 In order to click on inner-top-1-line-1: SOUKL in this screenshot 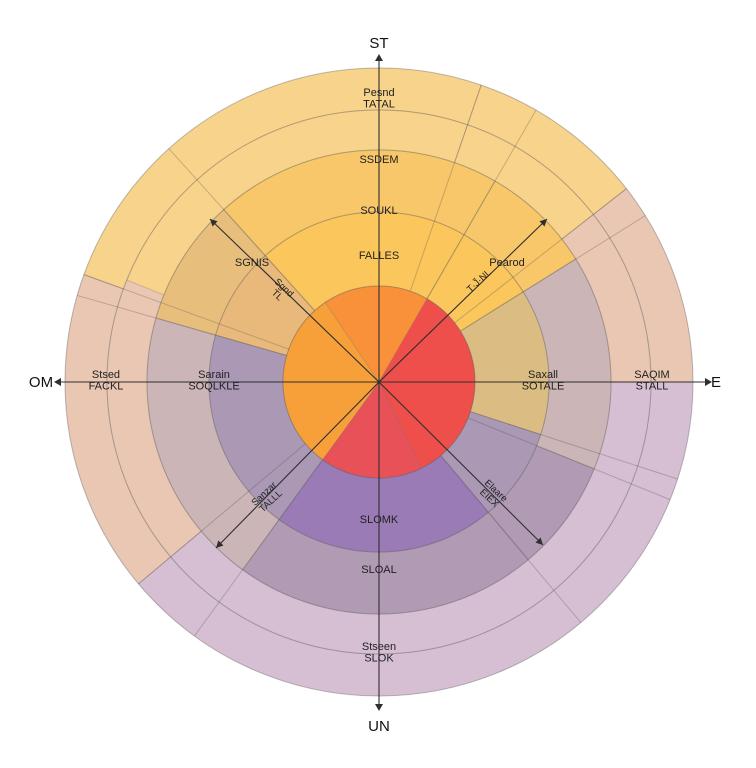, I will do `click(378, 211)`.